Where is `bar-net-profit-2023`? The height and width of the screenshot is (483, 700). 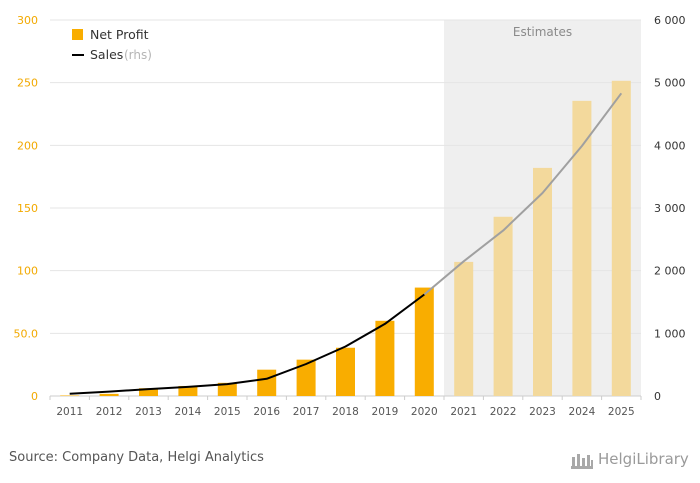 bar-net-profit-2023 is located at coordinates (542, 281).